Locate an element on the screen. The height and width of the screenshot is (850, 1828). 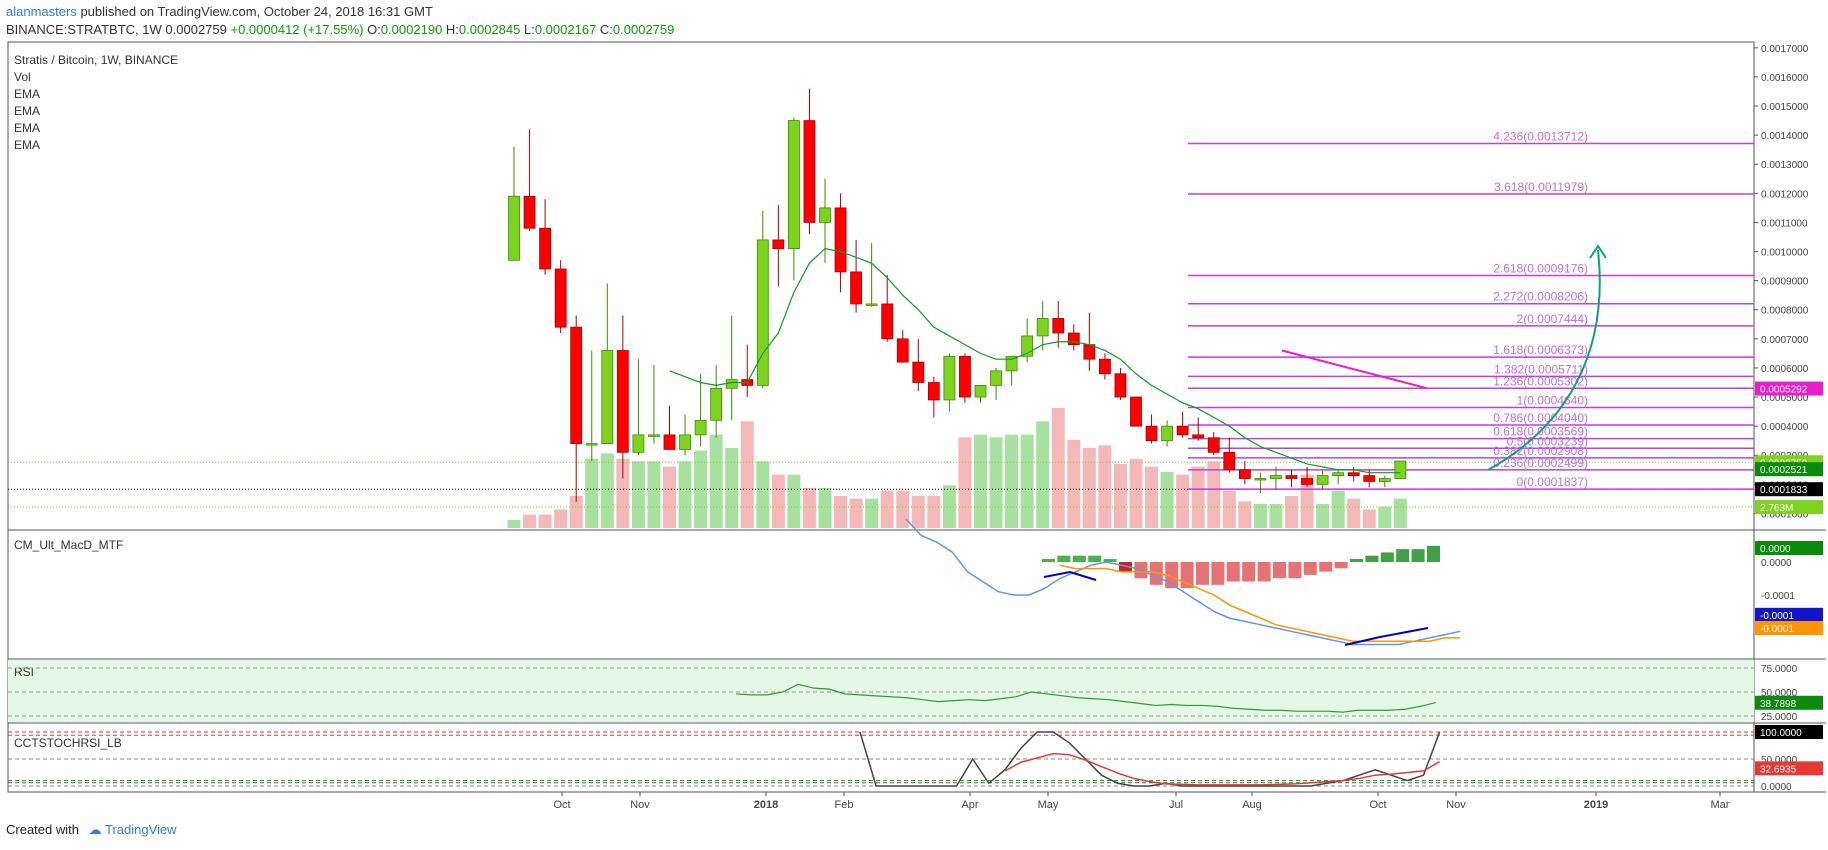
rsi-tag is located at coordinates (1789, 702).